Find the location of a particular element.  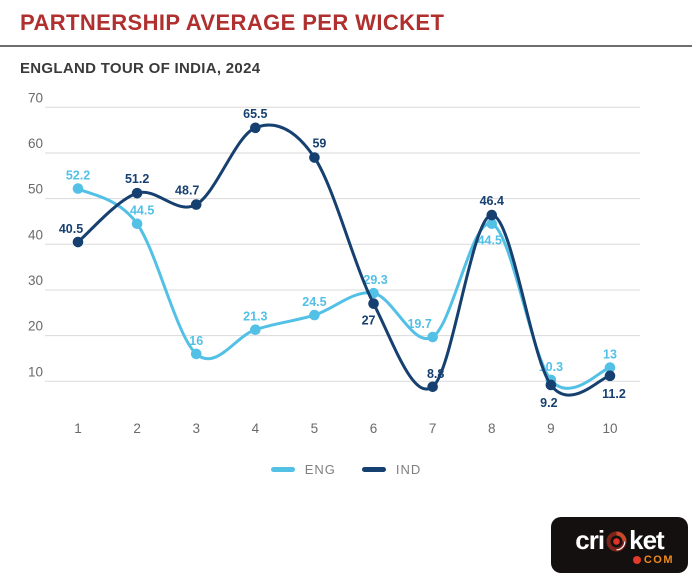

value-label-eng-3: 16 is located at coordinates (196, 341).